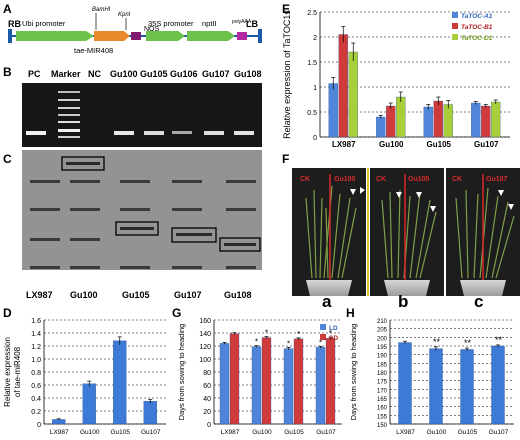 This screenshot has width=520, height=440. Describe the element at coordinates (286, 159) in the screenshot. I see `panel-label-f: F` at that location.